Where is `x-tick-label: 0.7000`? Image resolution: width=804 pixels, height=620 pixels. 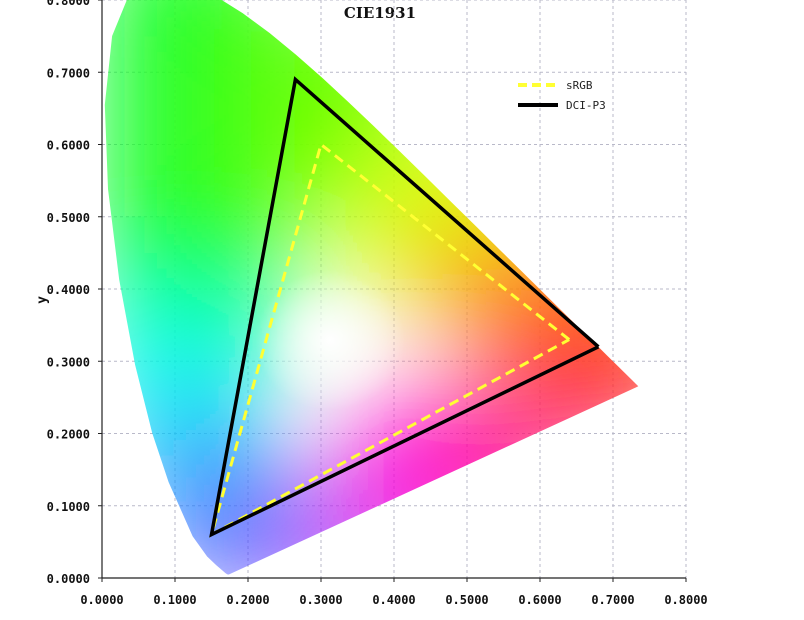
x-tick-label: 0.7000 is located at coordinates (612, 600).